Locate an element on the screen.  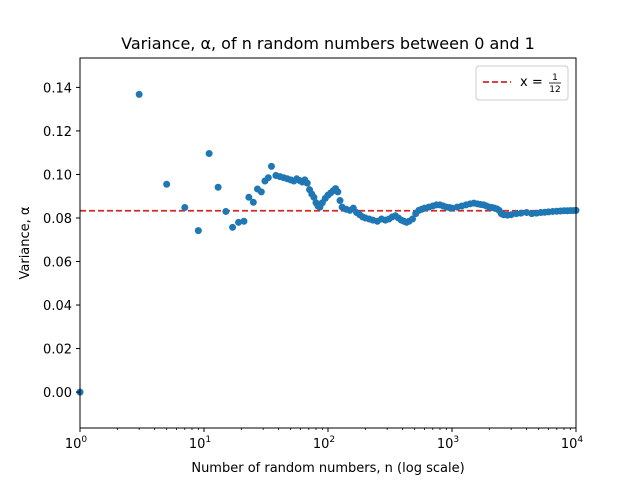
x-tick-exponent: 4 is located at coordinates (580, 440).